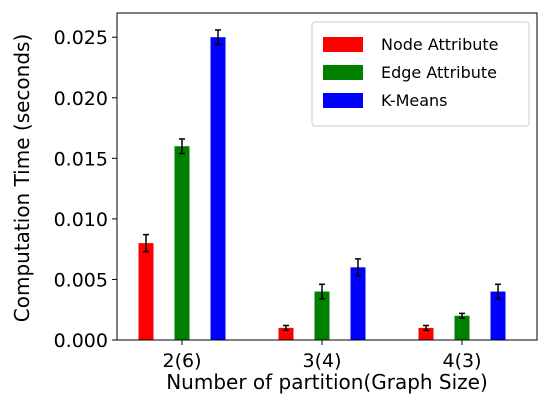 This screenshot has height=405, width=550. Describe the element at coordinates (321, 361) in the screenshot. I see `x-tick-label: 3(4)` at that location.